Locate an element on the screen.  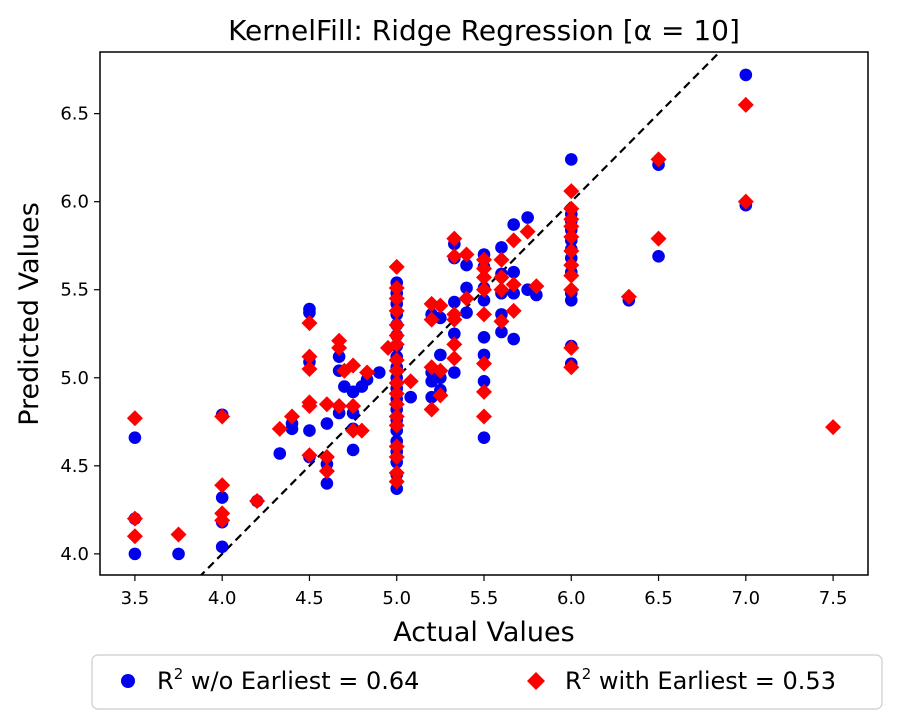
y-axis-label: Predicted Values is located at coordinates (29, 314).